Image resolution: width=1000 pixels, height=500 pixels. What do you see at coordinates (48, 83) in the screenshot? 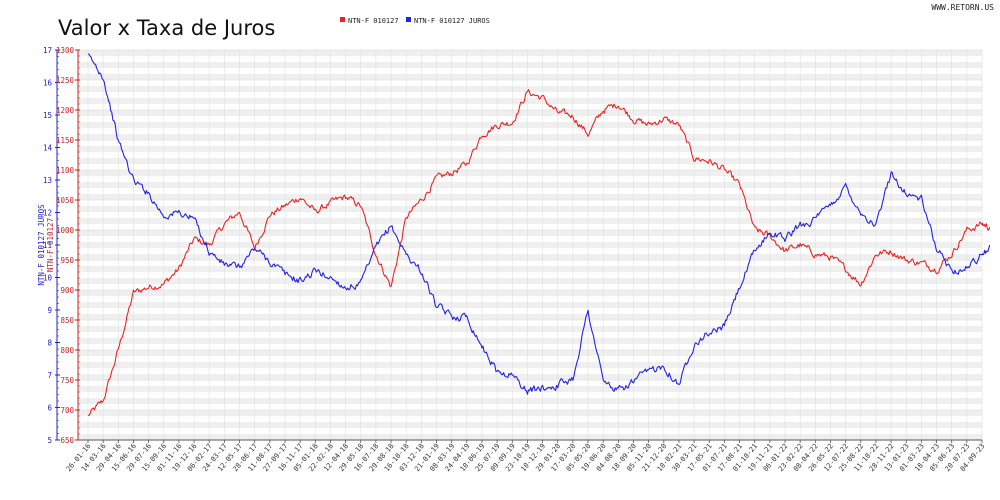
I see `left-tick-label: 16` at bounding box center [48, 83].